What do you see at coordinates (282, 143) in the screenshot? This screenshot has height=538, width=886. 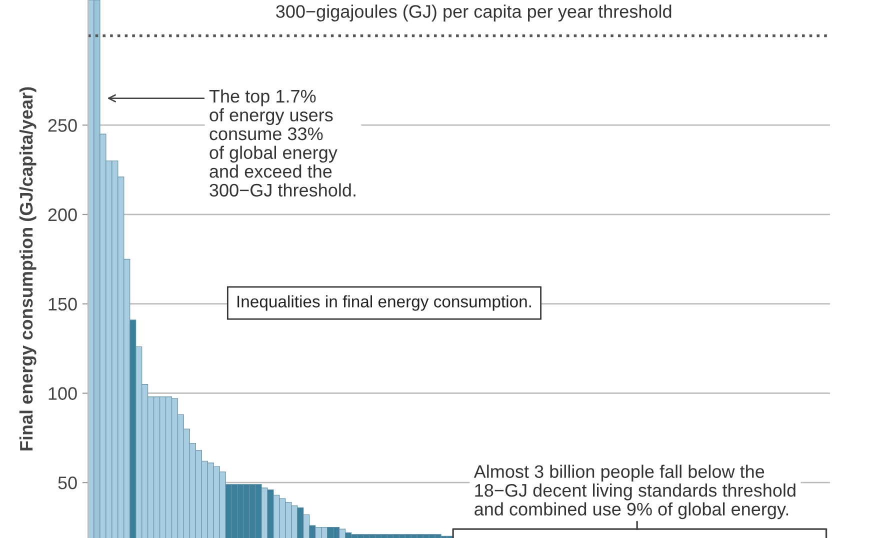 I see `annotation: The top 1.7% of energy users consume 33% of global energy and exceed the 300−GJ threshold.` at bounding box center [282, 143].